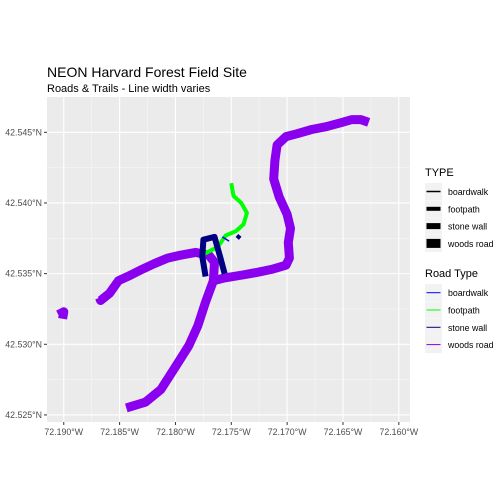 The height and width of the screenshot is (504, 504). What do you see at coordinates (398, 432) in the screenshot?
I see `x-tick-label: 72.160°W` at bounding box center [398, 432].